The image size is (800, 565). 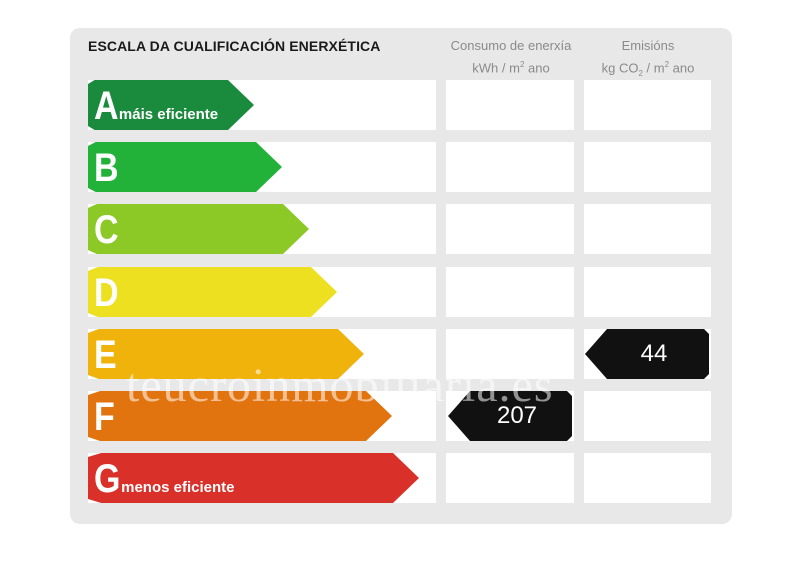 What do you see at coordinates (234, 46) in the screenshot?
I see `label-title: ESCALA DA CUALIFICACIÓN ENERXÉTICA` at bounding box center [234, 46].